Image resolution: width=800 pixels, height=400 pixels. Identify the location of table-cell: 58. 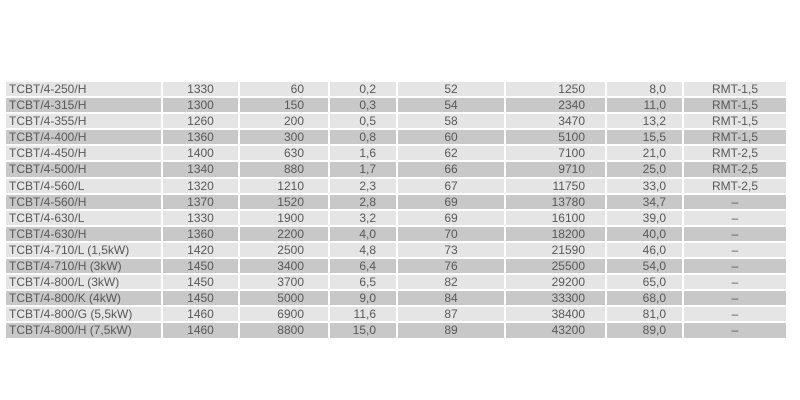
(451, 121).